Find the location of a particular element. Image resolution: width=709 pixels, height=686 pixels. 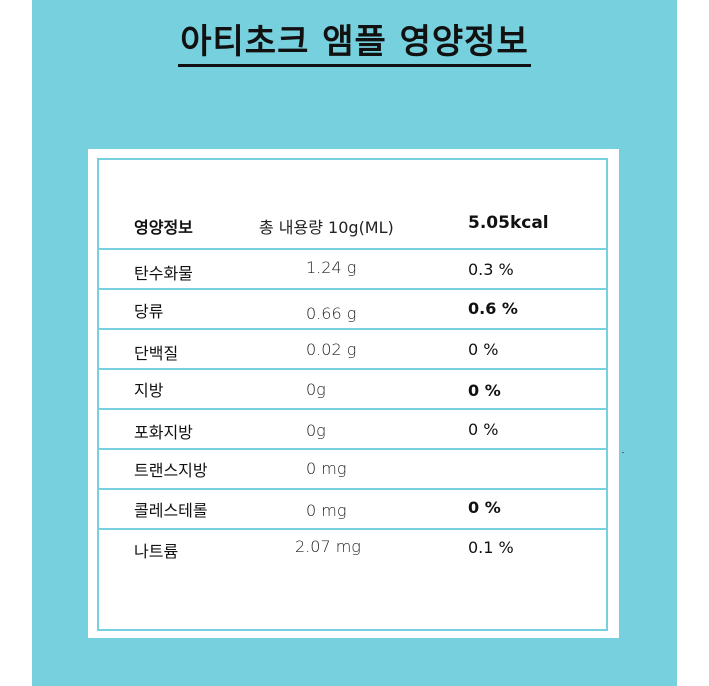

table-row: 당류 0.66 g 0.6 % is located at coordinates (352, 310).